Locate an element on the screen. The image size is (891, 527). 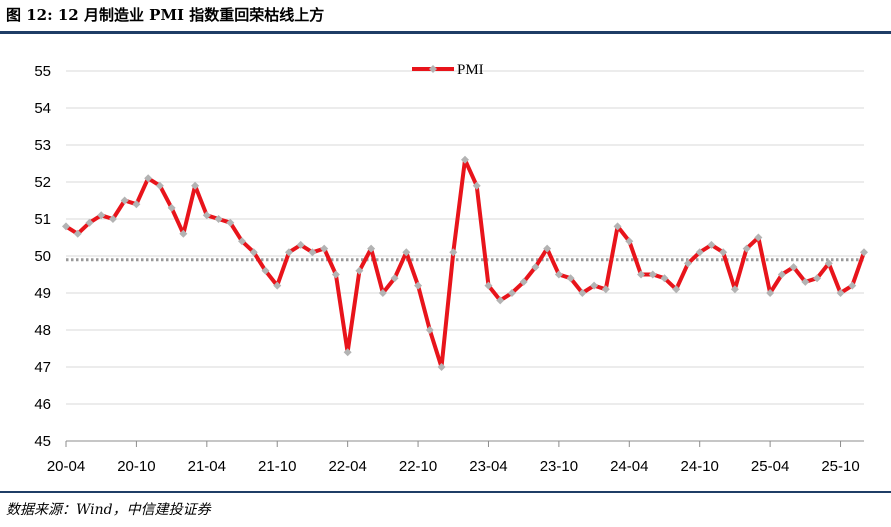
y-tick-label-45: 45 is located at coordinates (42, 441).